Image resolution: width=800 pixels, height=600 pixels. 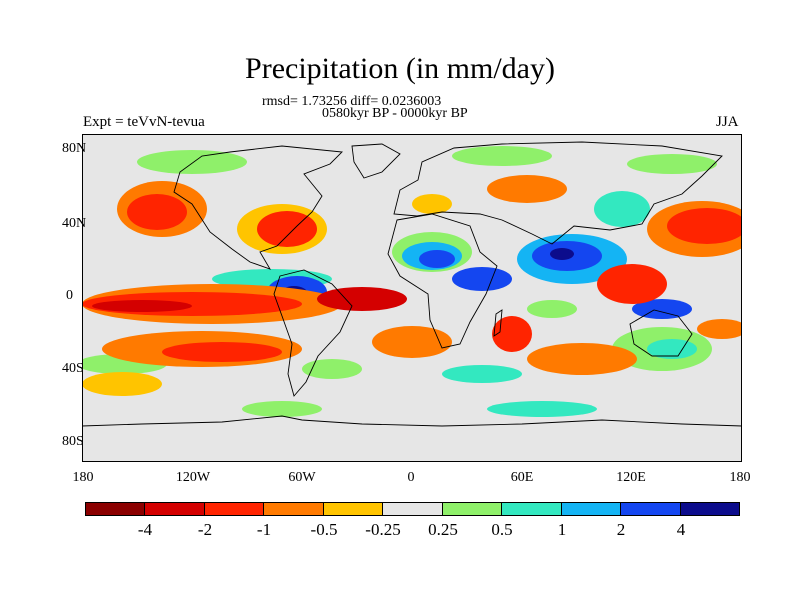 What do you see at coordinates (258, 207) in the screenshot?
I see `north-america-coast` at bounding box center [258, 207].